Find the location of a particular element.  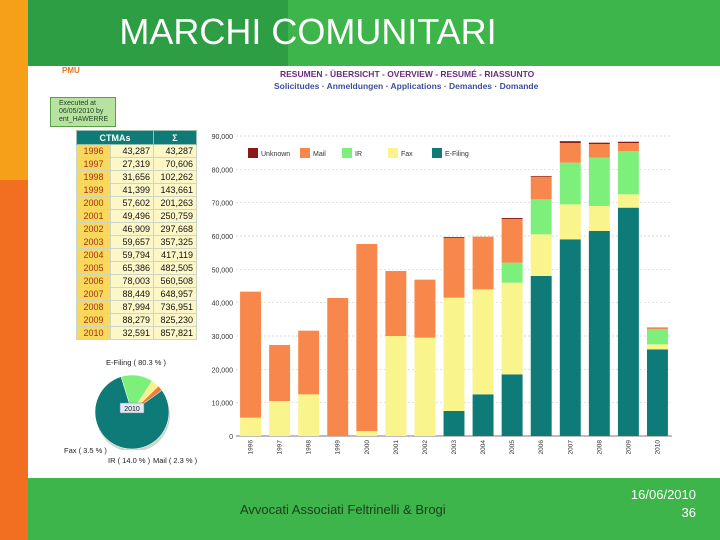

bar-mail-2009 is located at coordinates (628, 147).